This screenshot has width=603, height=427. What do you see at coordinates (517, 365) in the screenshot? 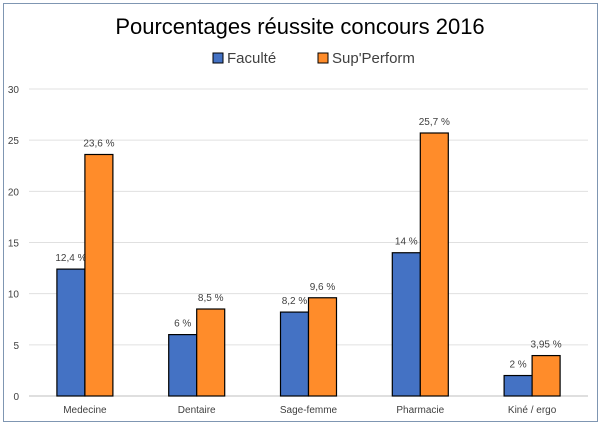
I see `data-label: 2 %` at bounding box center [517, 365].